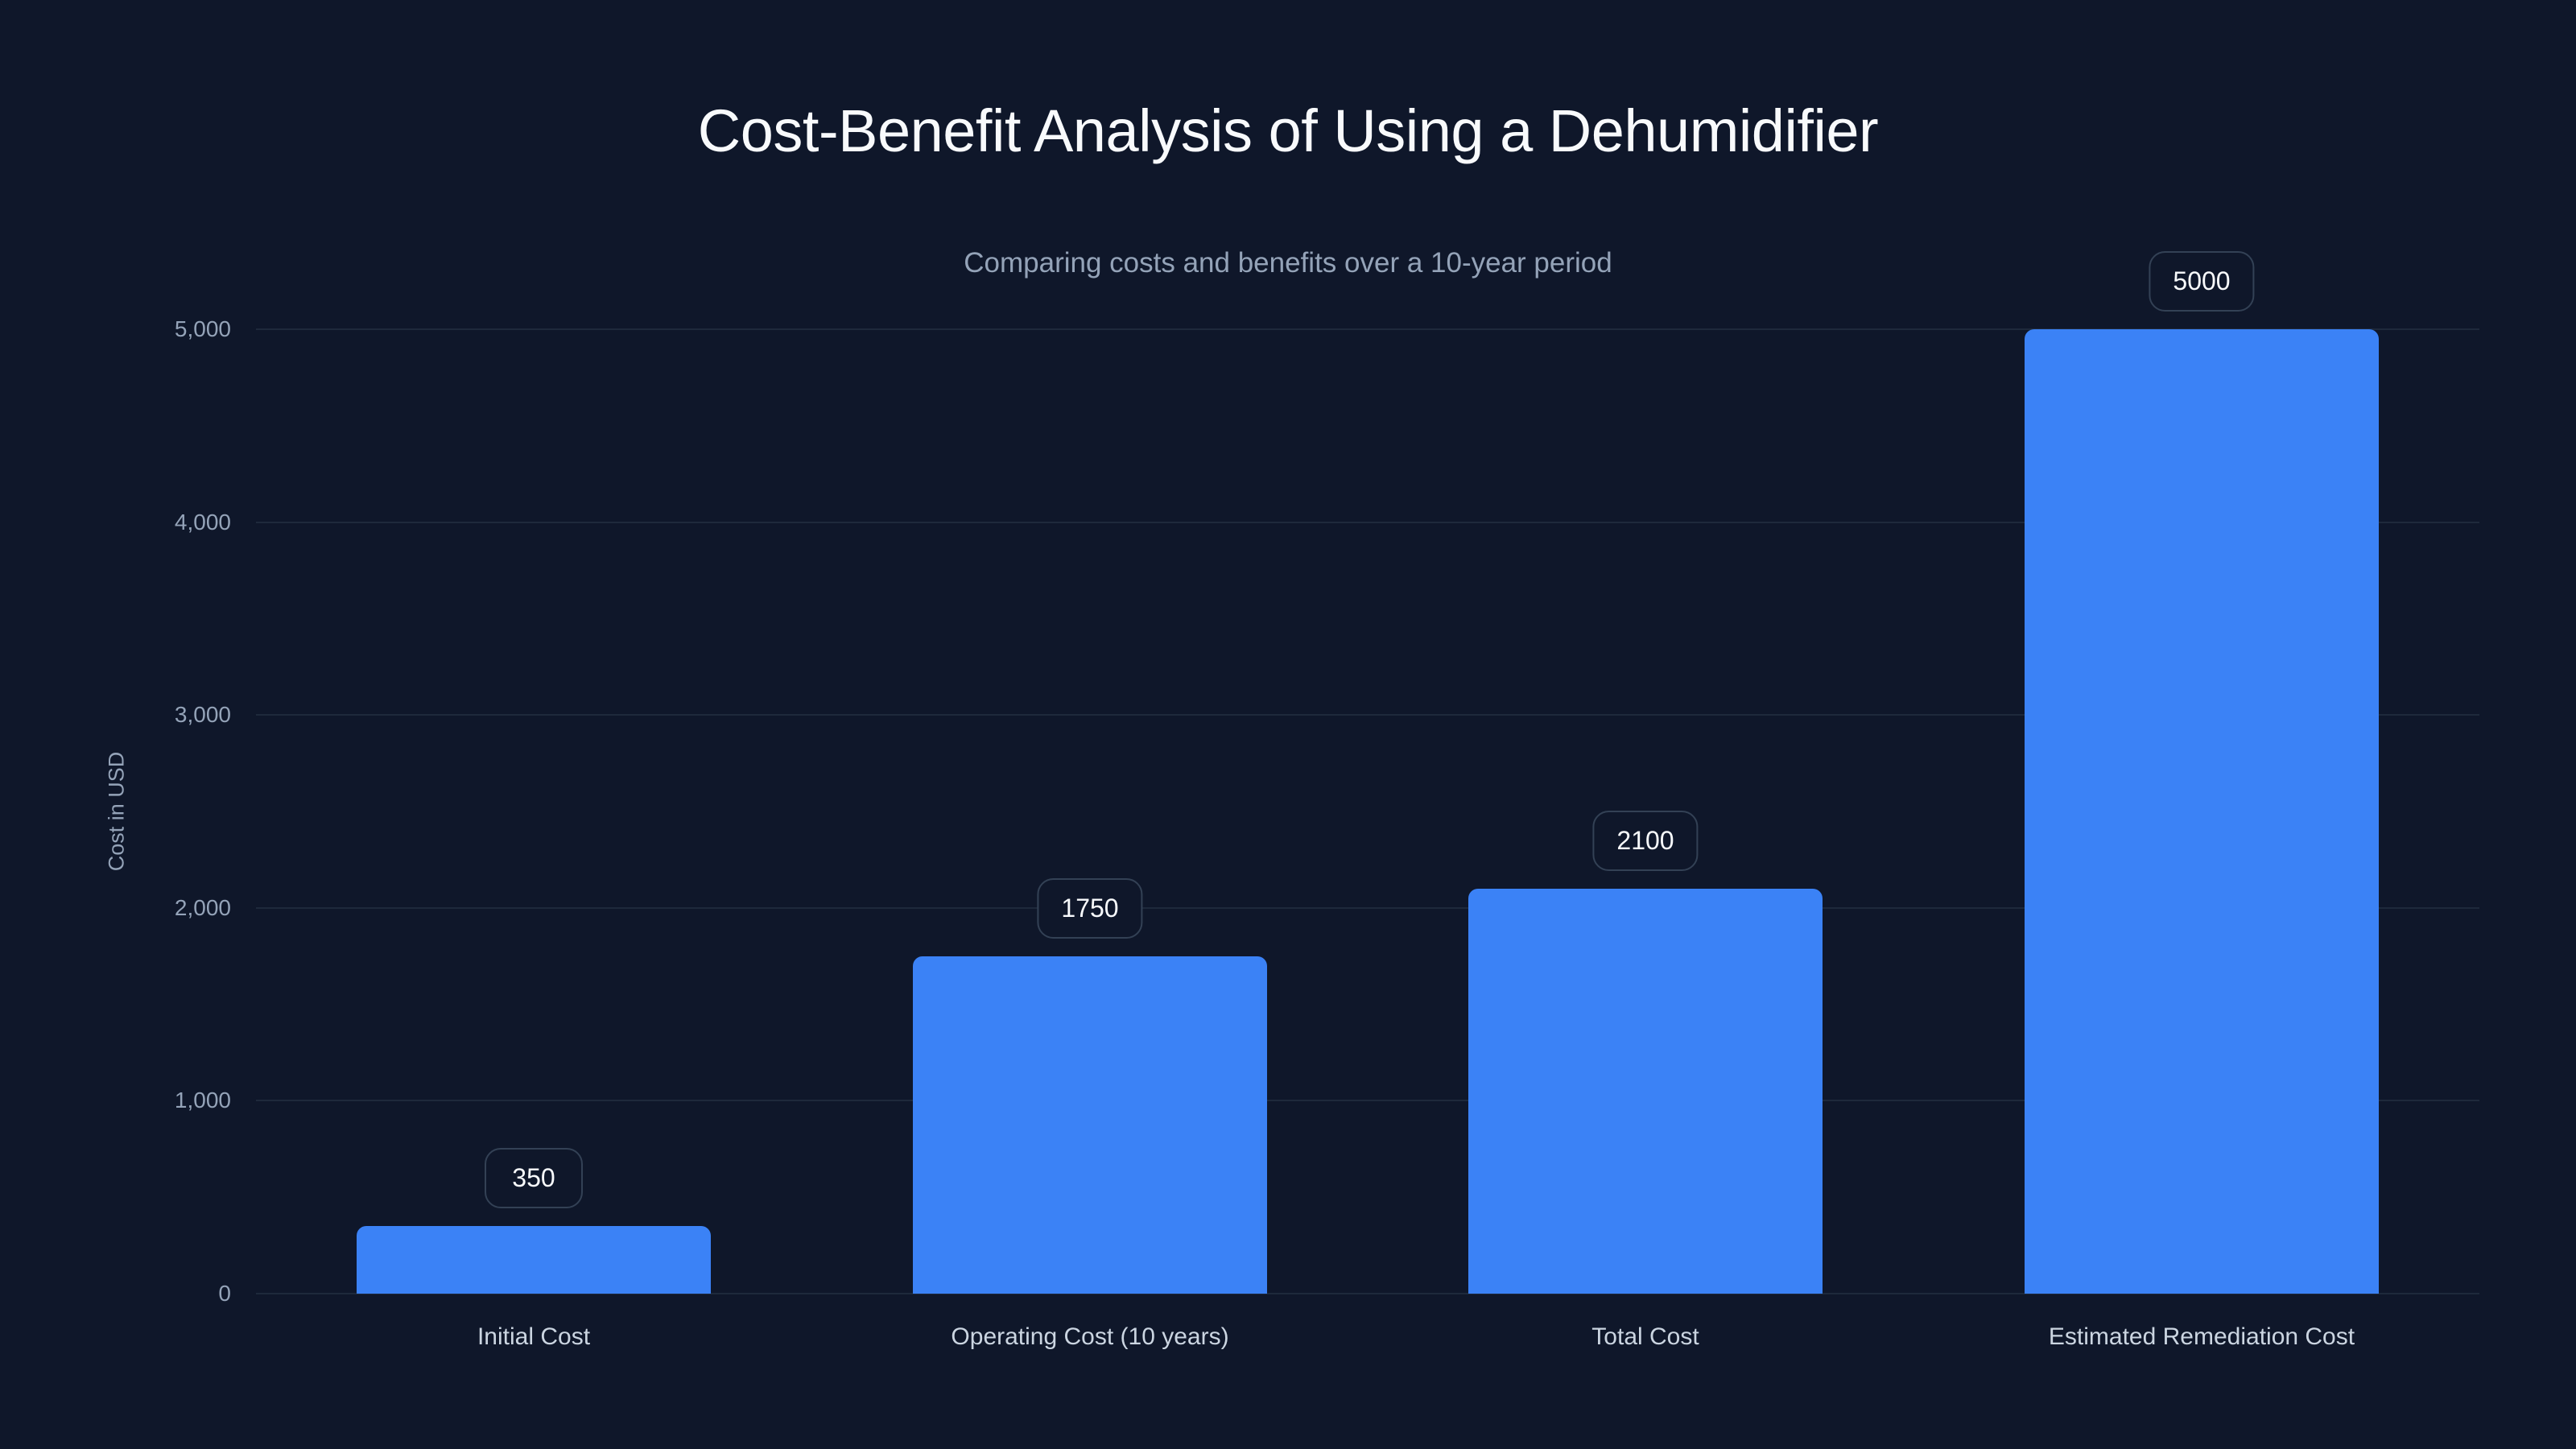  What do you see at coordinates (202, 522) in the screenshot?
I see `y-tick-label: 4,000` at bounding box center [202, 522].